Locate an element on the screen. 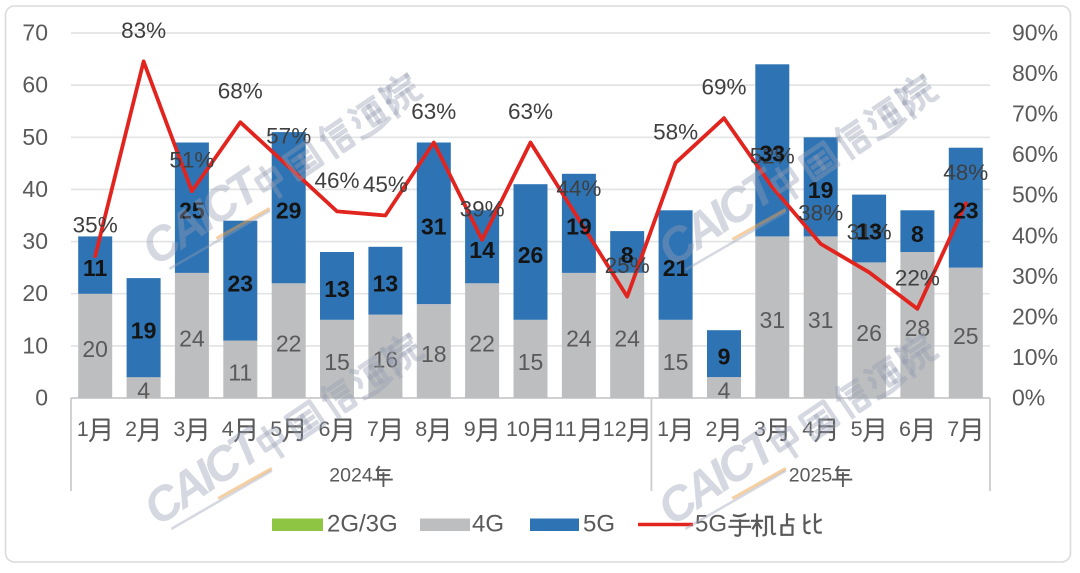  svg-text: 29 is located at coordinates (289, 211).